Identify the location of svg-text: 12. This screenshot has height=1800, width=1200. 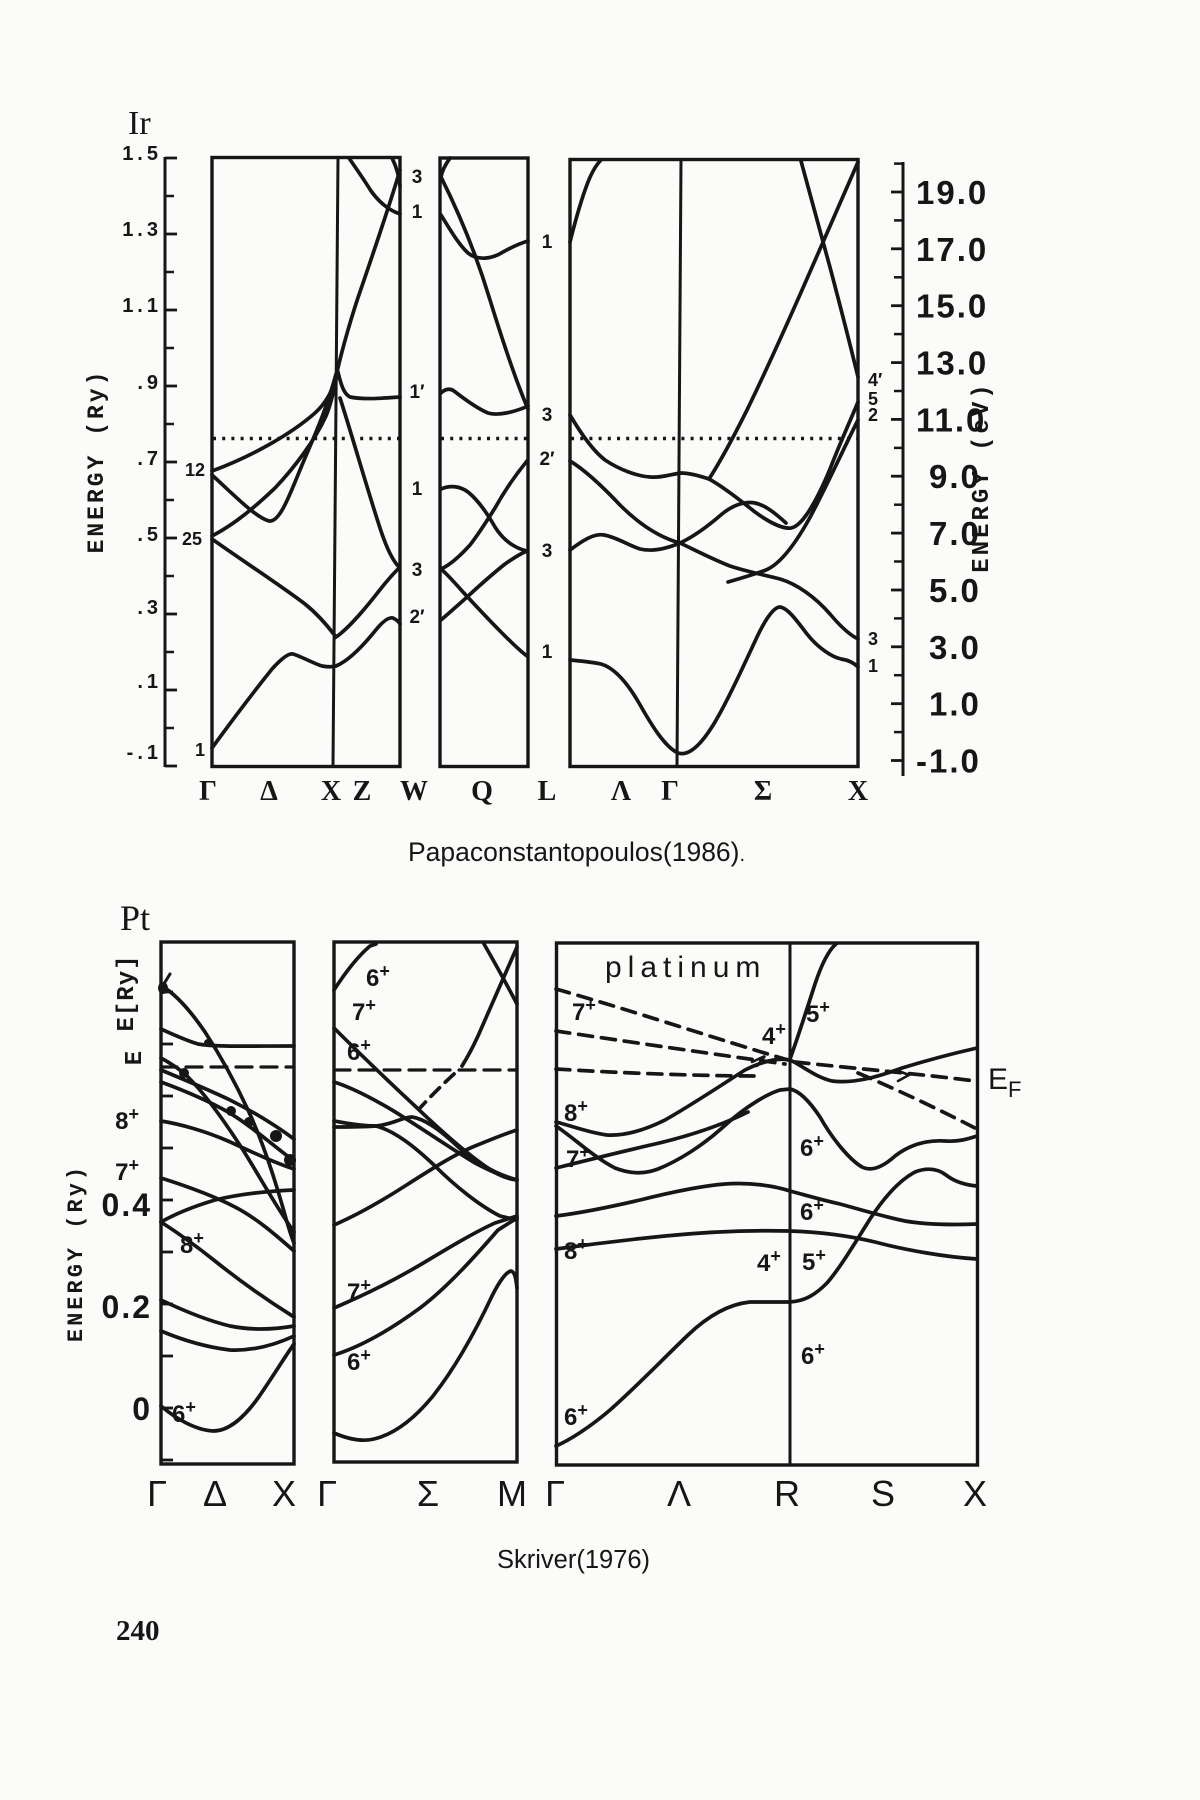
(195, 470).